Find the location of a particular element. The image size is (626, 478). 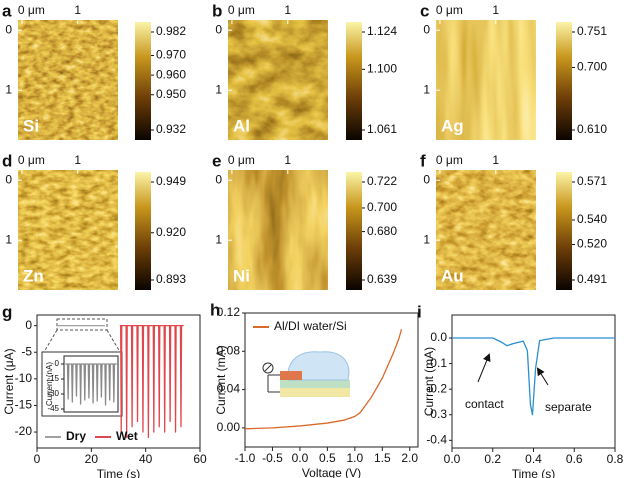

x-tick-label: -1.0 is located at coordinates (245, 458).